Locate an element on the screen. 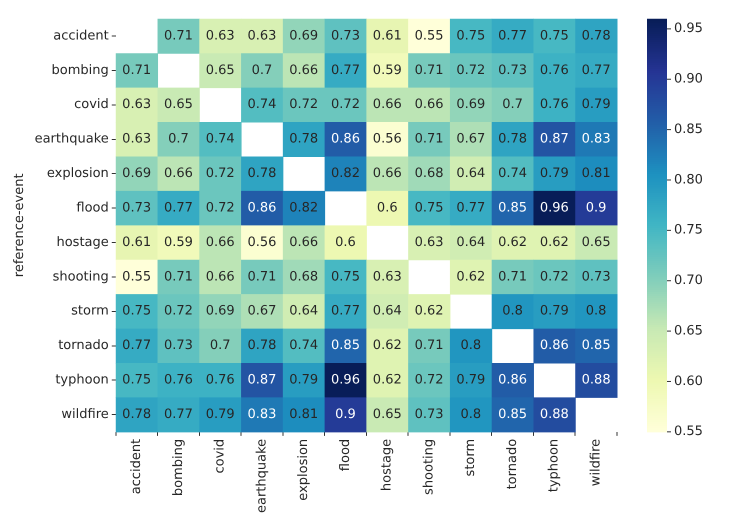 The height and width of the screenshot is (524, 745). data-label: 0.55 is located at coordinates (429, 36).